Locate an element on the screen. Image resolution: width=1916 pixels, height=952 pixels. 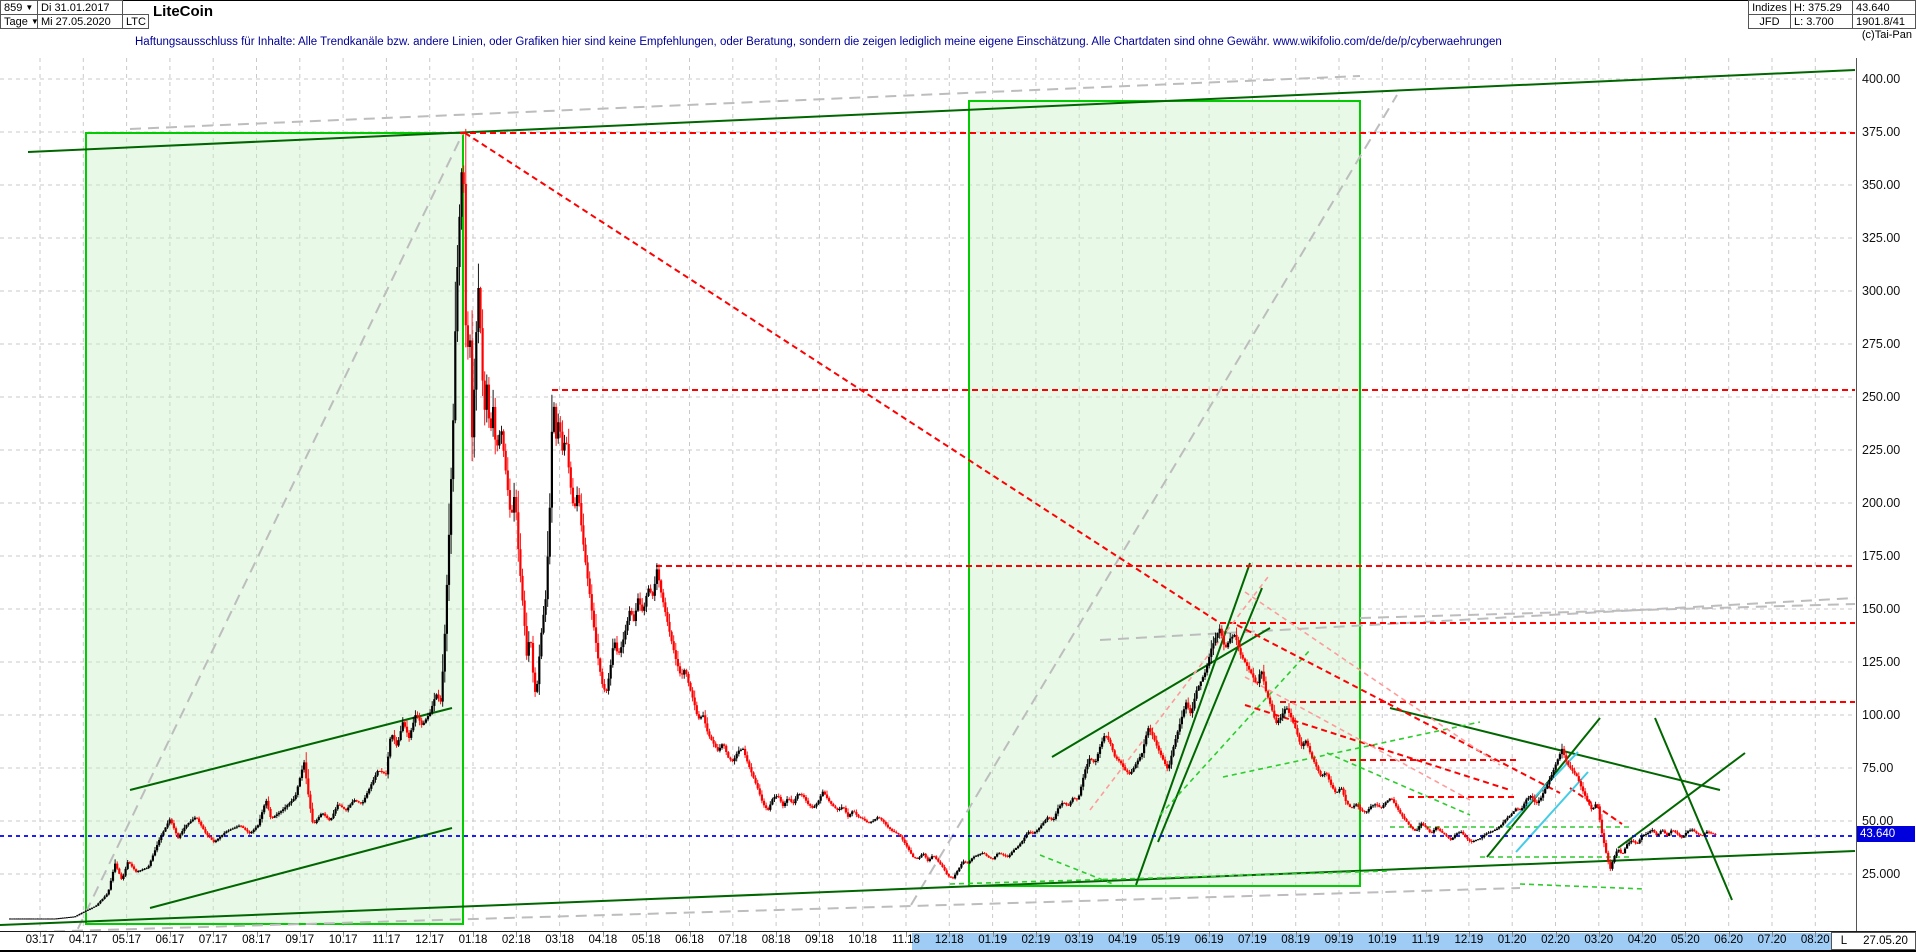
x-axis-label: 05.17 is located at coordinates (126, 940).